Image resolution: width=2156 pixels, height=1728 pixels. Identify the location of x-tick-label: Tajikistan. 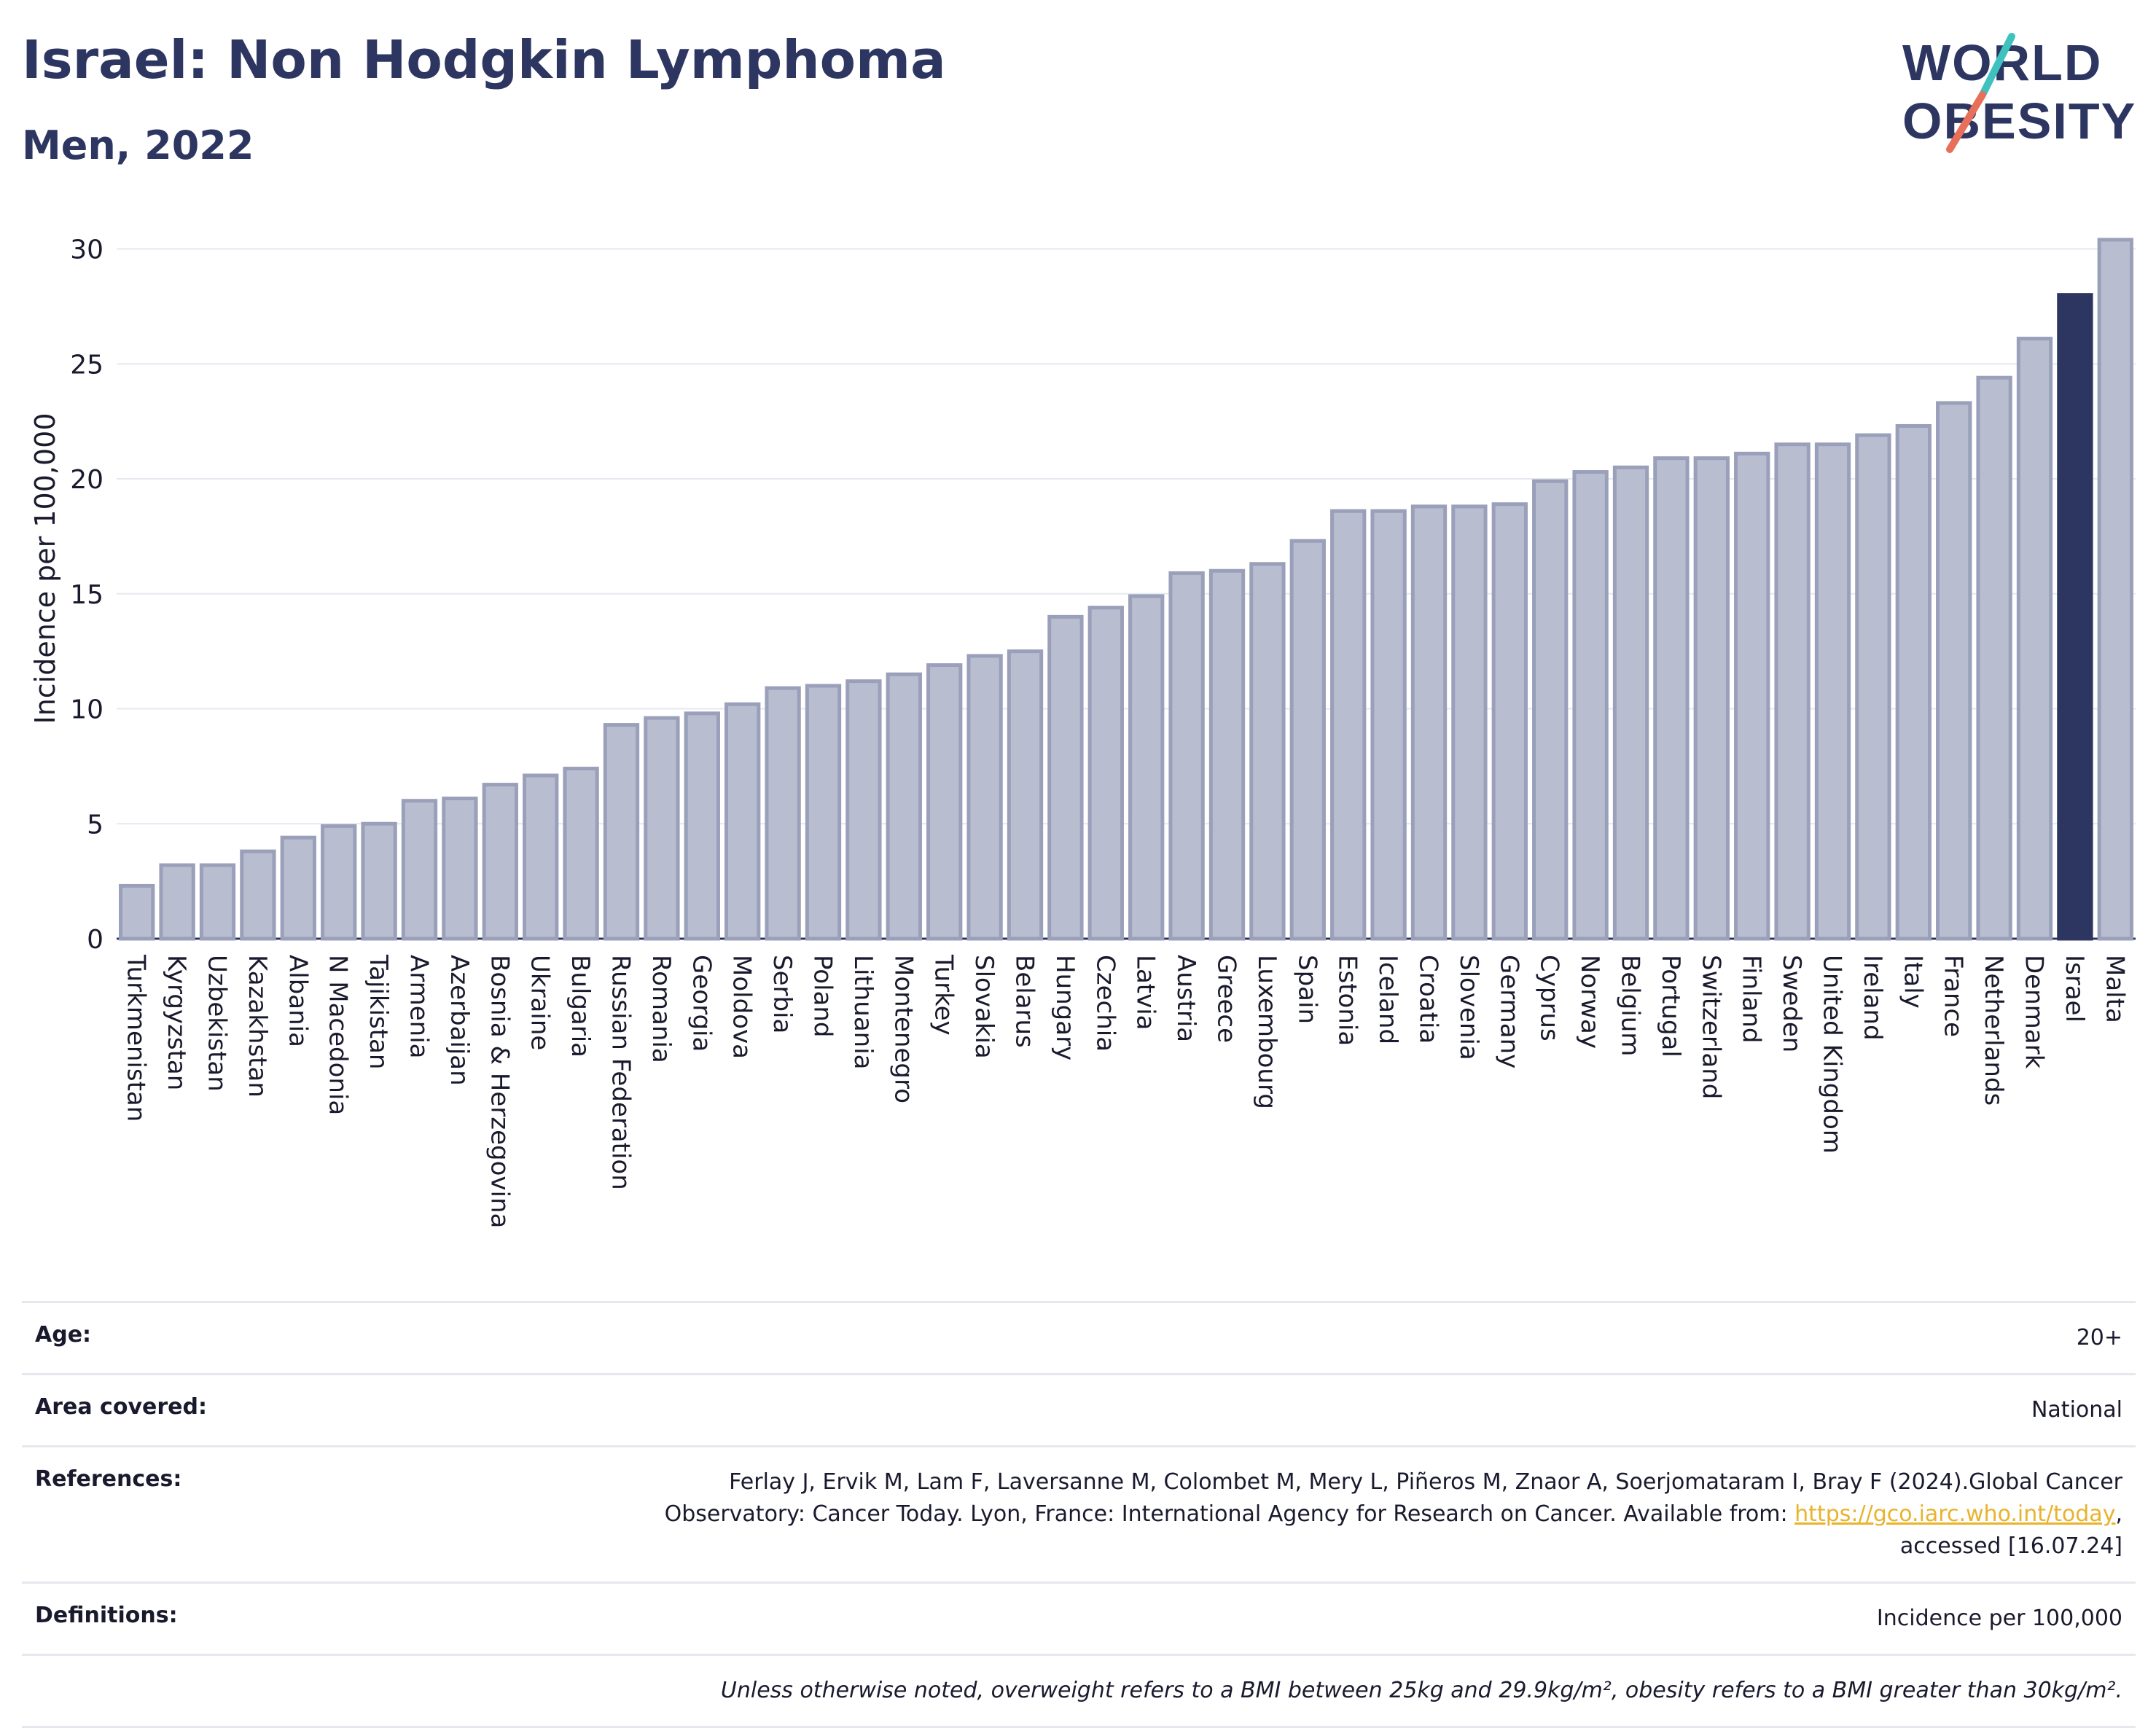
(378, 1011).